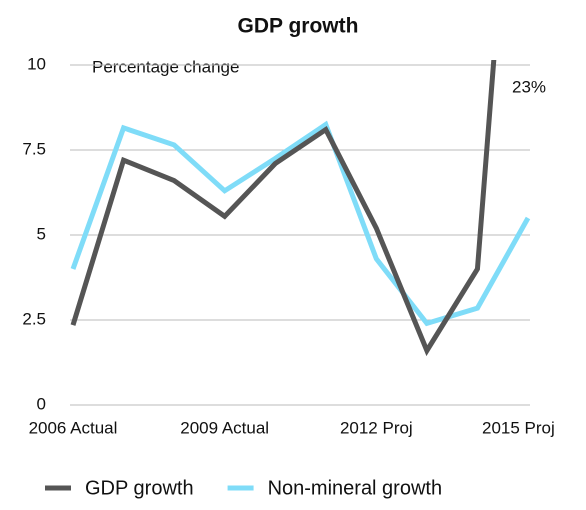  What do you see at coordinates (41, 233) in the screenshot?
I see `y-tick-label: 5` at bounding box center [41, 233].